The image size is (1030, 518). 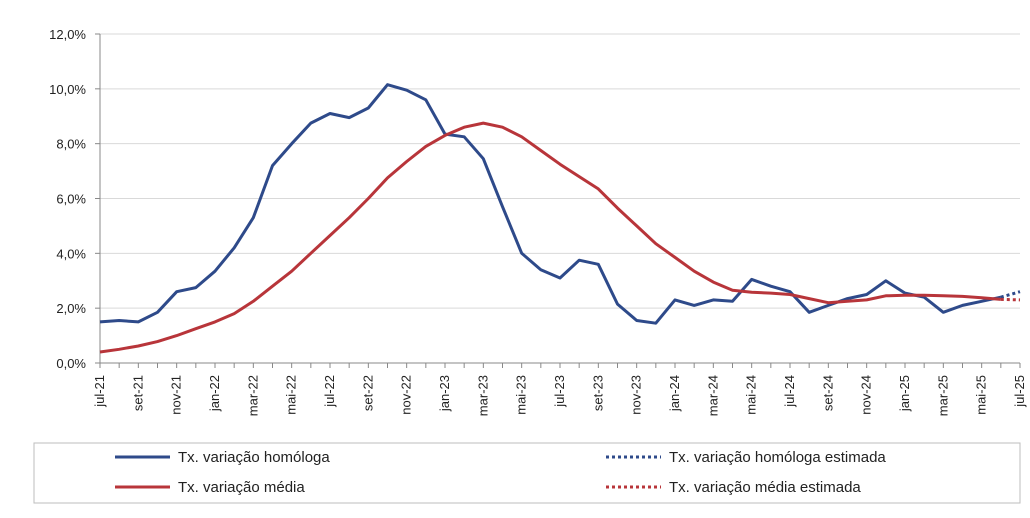 What do you see at coordinates (482, 395) in the screenshot?
I see `x-tick-label: mar-23` at bounding box center [482, 395].